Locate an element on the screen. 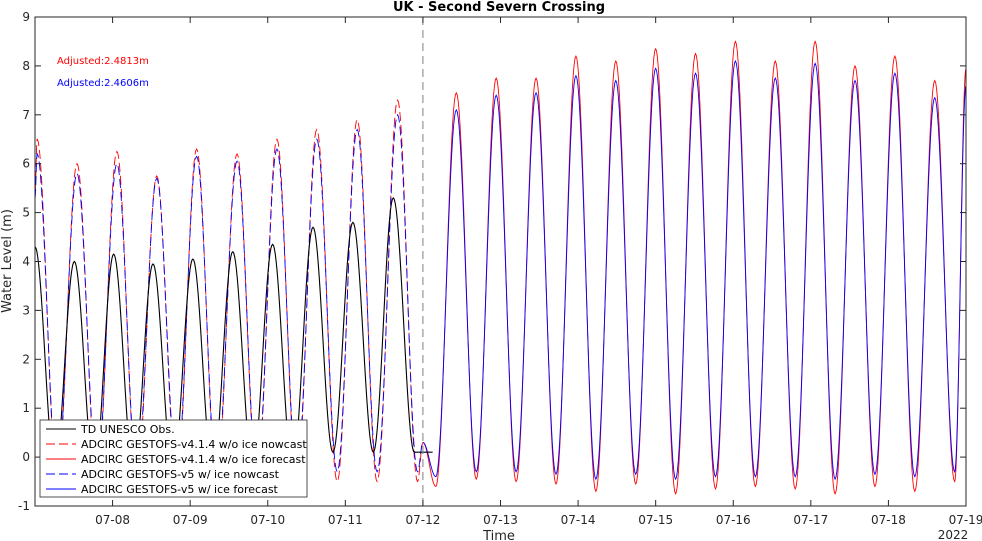 This screenshot has height=541, width=982. x-tick-label: 07-16 is located at coordinates (733, 520).